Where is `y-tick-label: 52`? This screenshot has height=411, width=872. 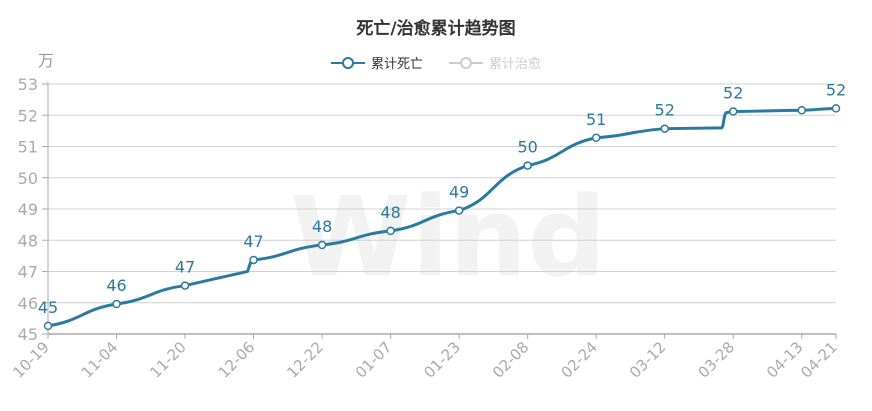 y-tick-label: 52 is located at coordinates (28, 115).